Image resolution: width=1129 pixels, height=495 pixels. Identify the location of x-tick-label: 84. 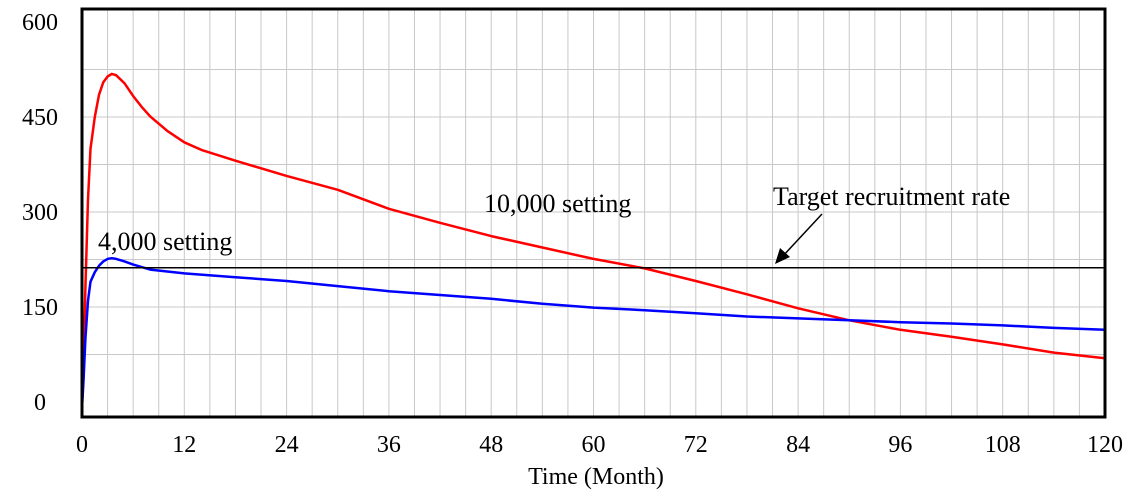
(798, 445).